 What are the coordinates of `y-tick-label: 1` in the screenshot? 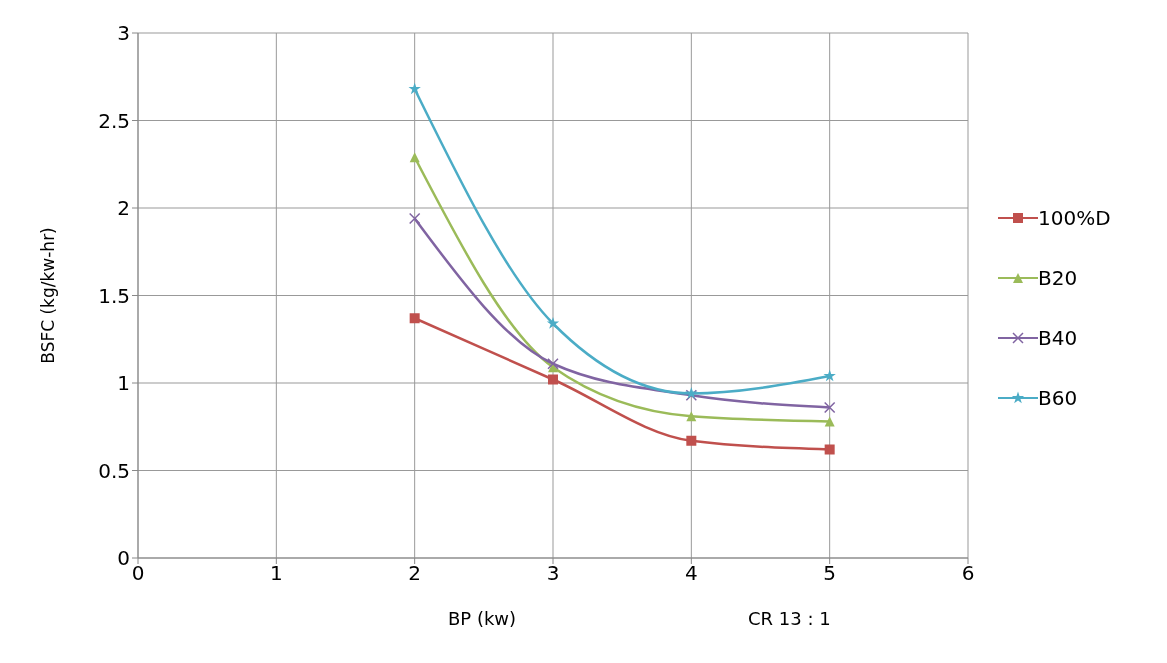 It's located at (123, 383).